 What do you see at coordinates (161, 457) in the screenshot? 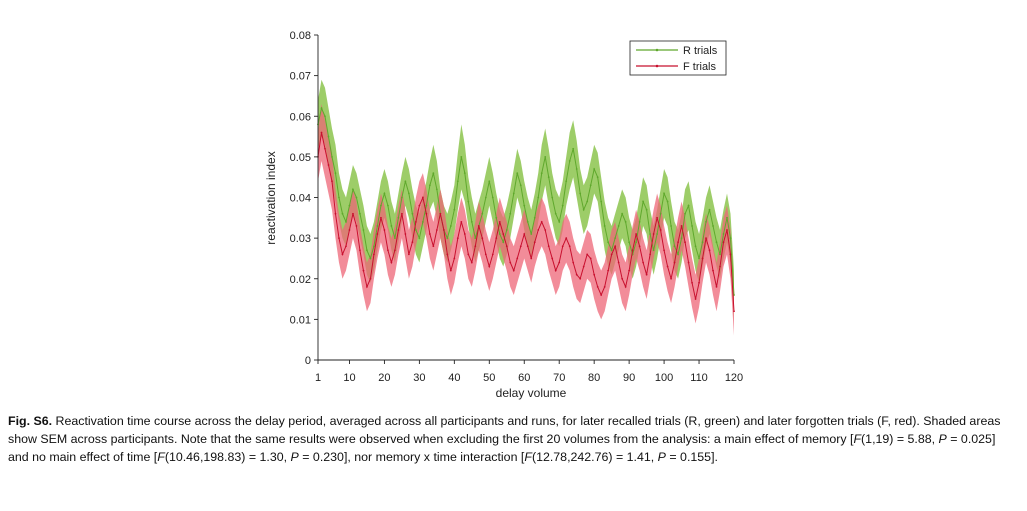
I see `caption-stat-2-f: F` at bounding box center [161, 457].